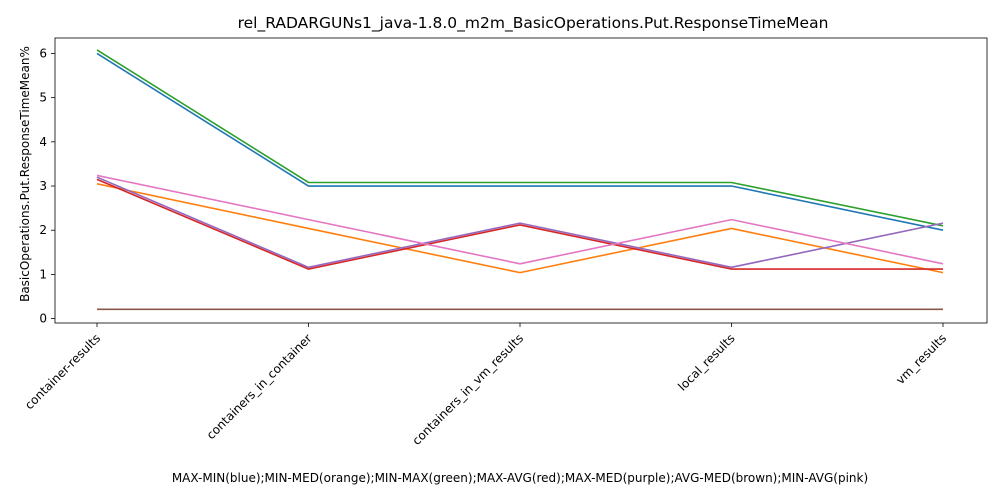 This screenshot has width=1000, height=500. I want to click on y-tick-label: 3, so click(43, 186).